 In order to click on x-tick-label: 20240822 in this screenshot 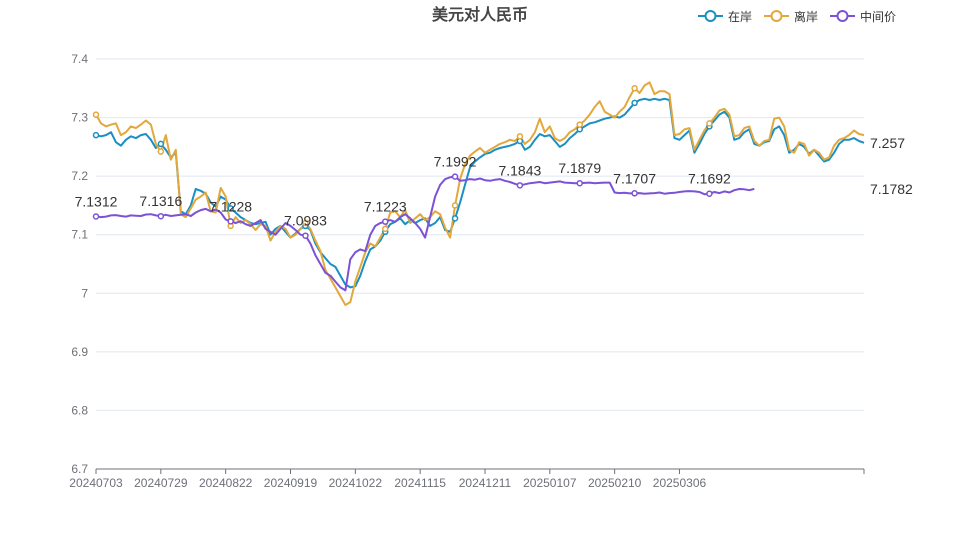, I will do `click(226, 483)`.